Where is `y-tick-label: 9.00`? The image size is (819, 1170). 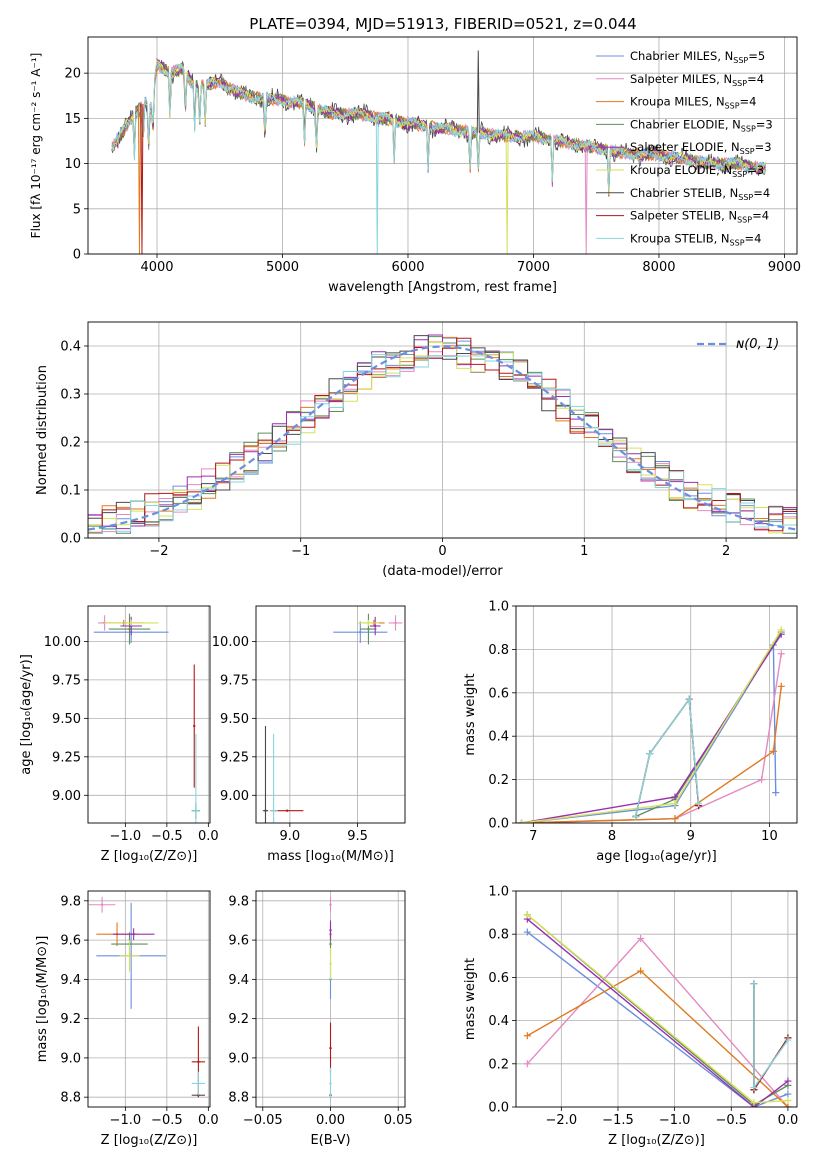 y-tick-label: 9.00 is located at coordinates (234, 796).